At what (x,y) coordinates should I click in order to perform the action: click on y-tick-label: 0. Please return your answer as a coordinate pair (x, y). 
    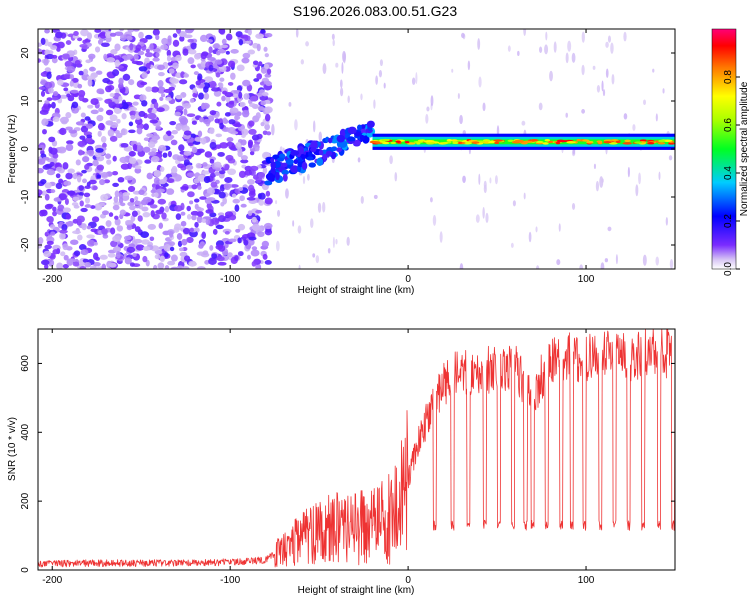
    Looking at the image, I should click on (25, 149).